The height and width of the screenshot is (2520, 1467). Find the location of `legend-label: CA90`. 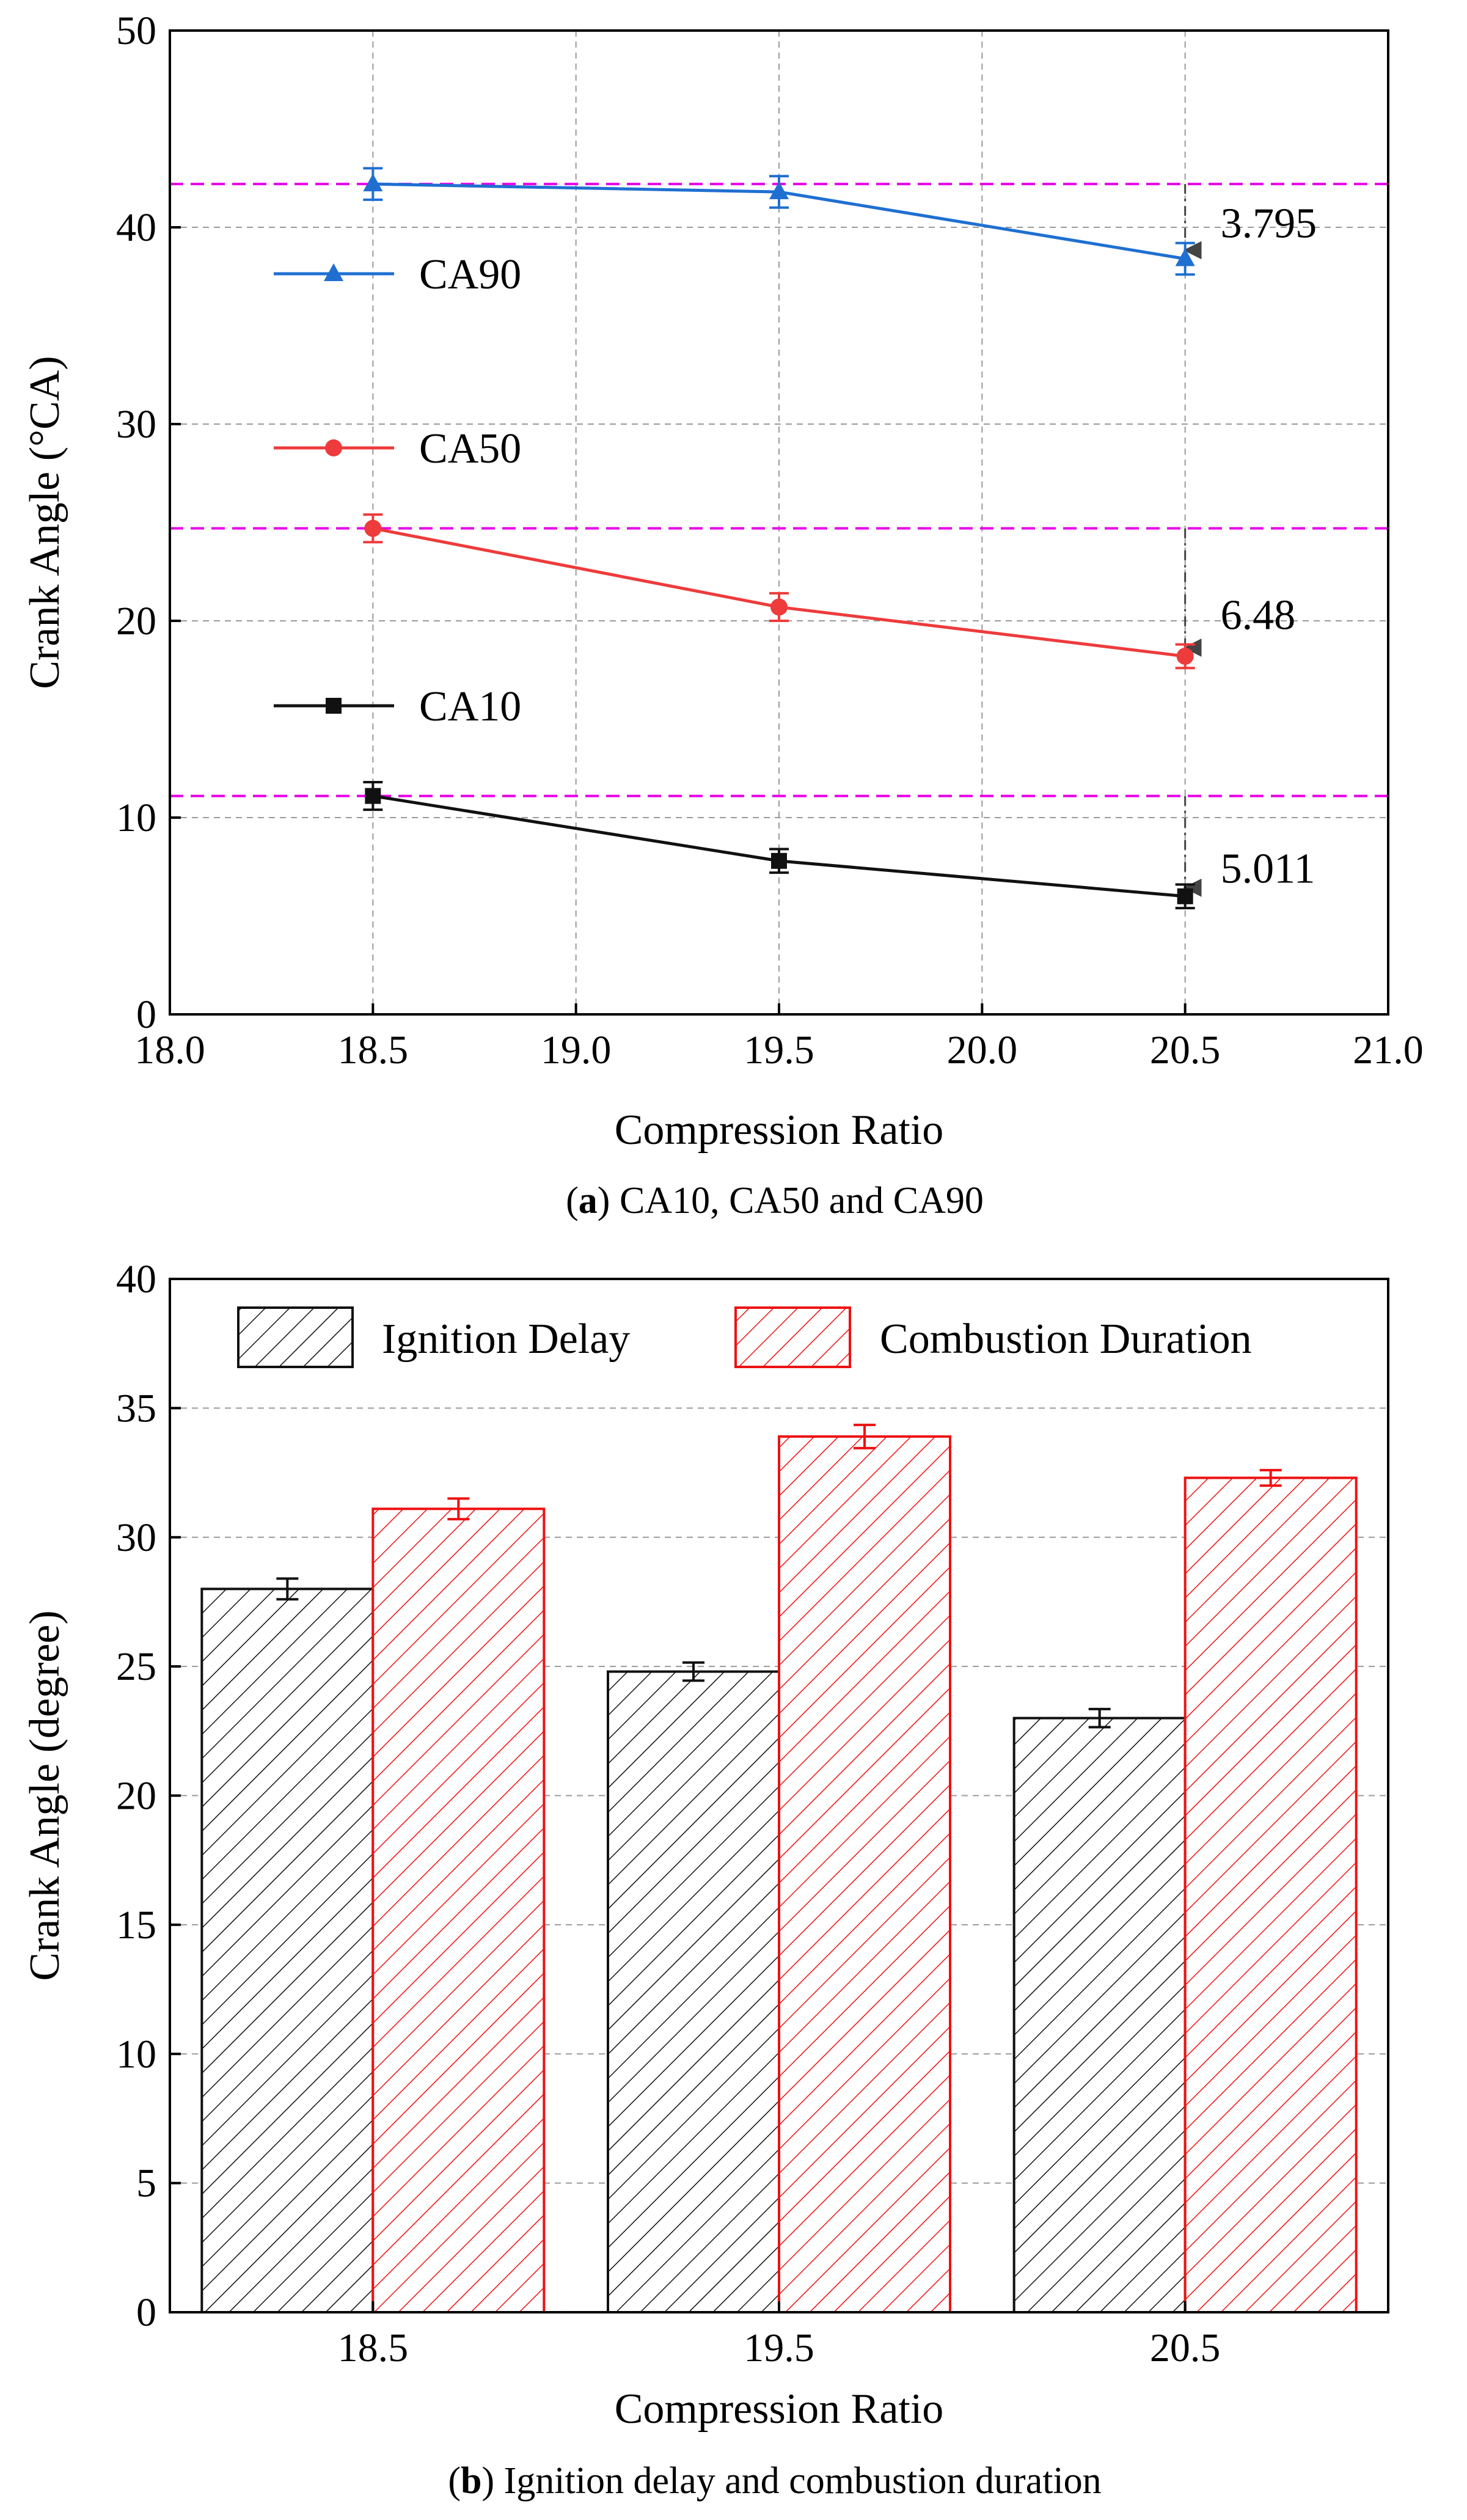

legend-label: CA90 is located at coordinates (470, 274).